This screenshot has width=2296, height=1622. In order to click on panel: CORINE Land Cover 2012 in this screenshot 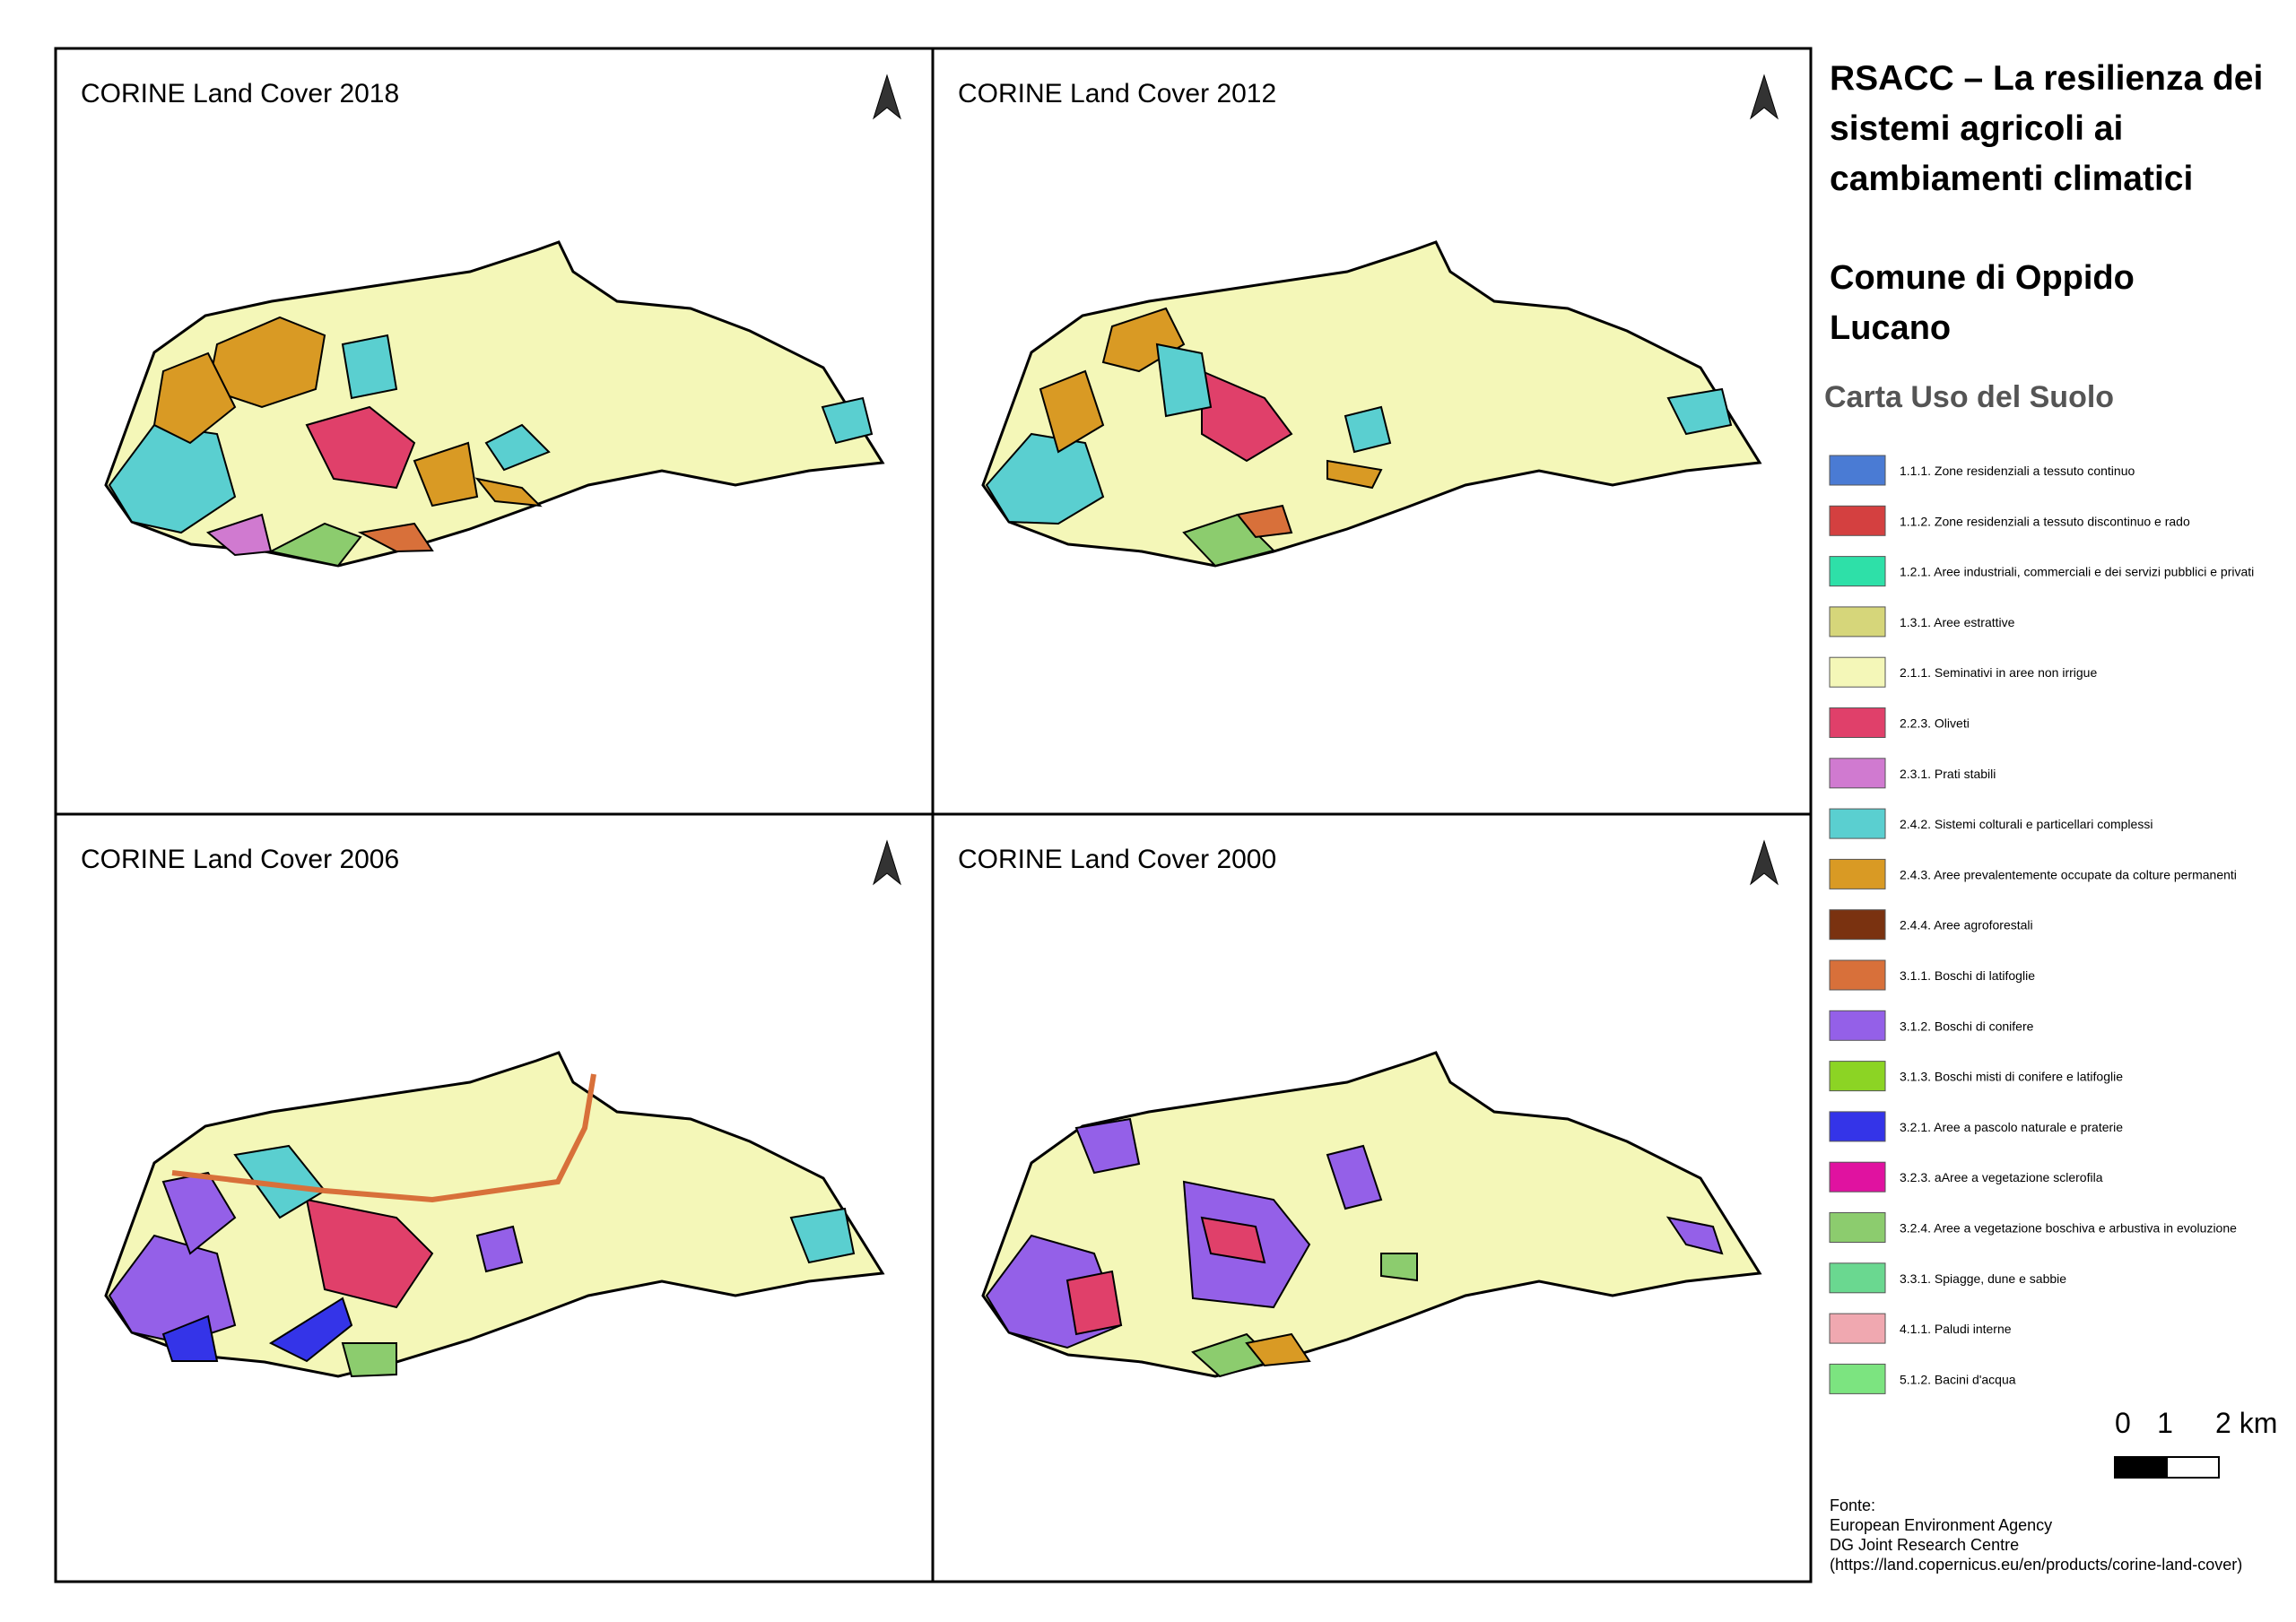, I will do `click(1368, 321)`.